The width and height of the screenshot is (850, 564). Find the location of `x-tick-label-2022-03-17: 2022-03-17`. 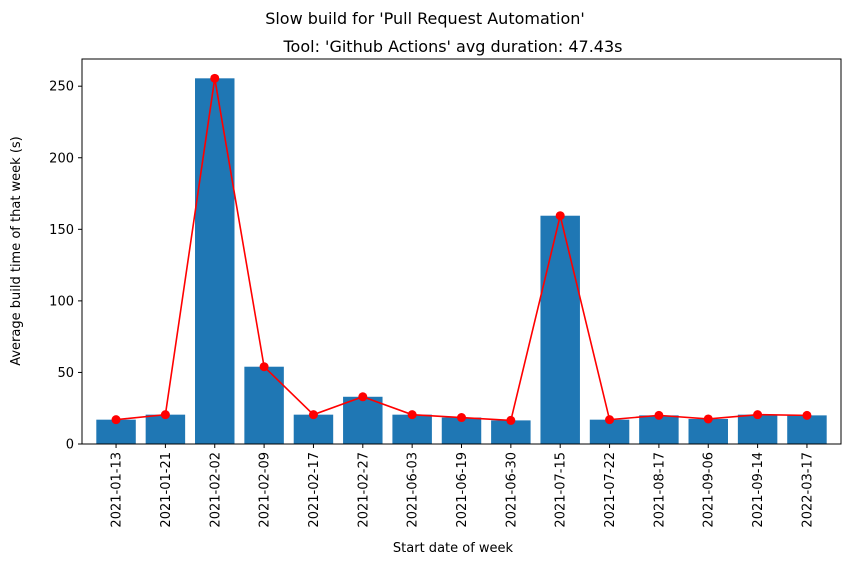

x-tick-label-2022-03-17: 2022-03-17 is located at coordinates (807, 490).